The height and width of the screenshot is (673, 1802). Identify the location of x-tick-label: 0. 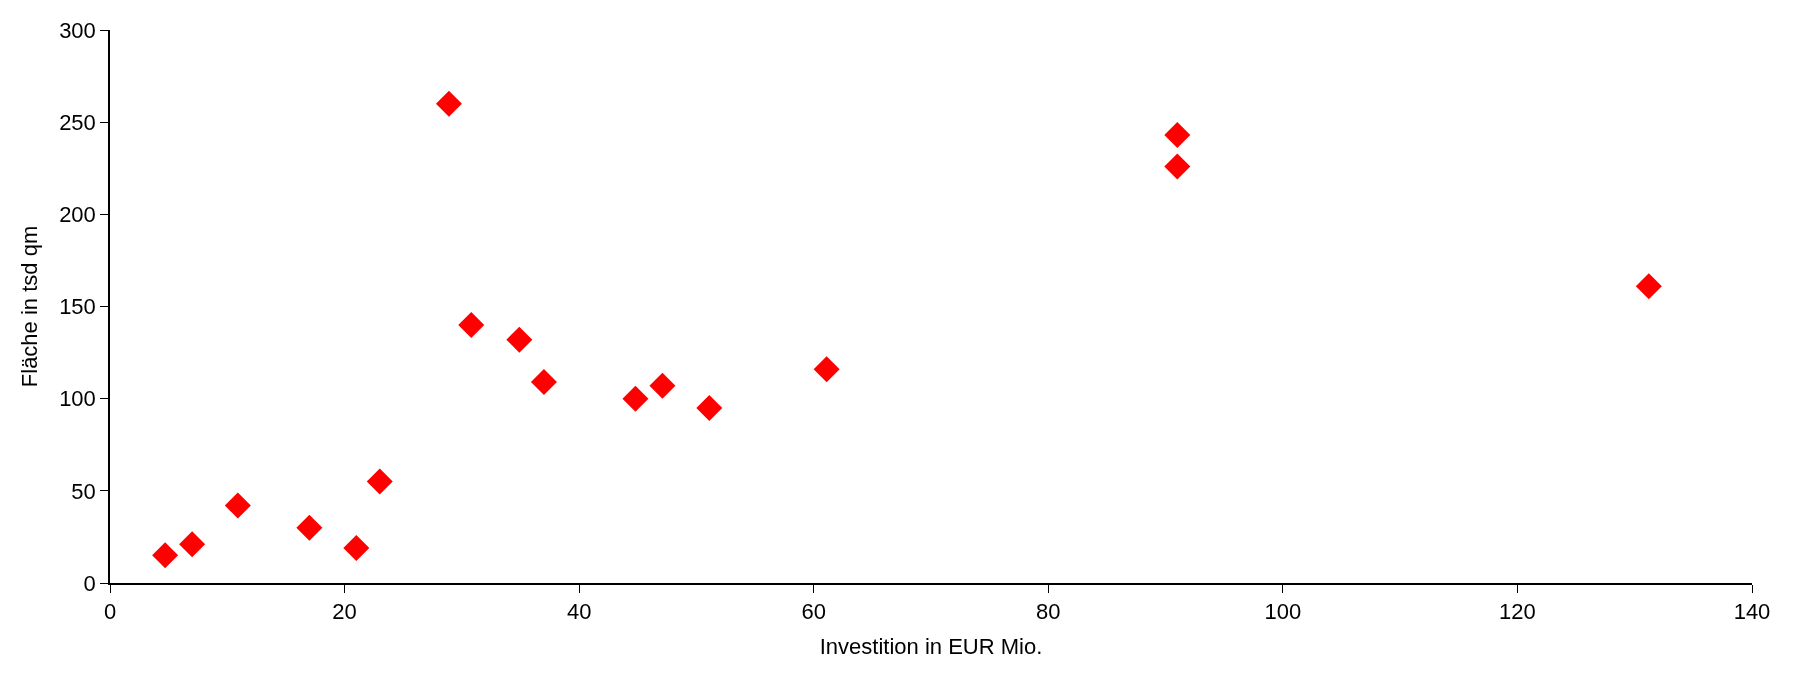
(110, 612).